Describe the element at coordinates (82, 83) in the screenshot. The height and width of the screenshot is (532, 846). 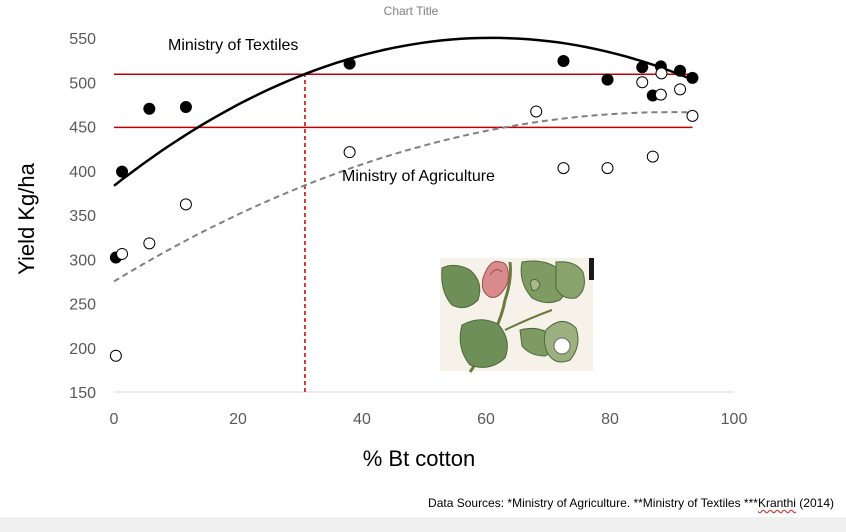
I see `y-tick-label: 500` at that location.